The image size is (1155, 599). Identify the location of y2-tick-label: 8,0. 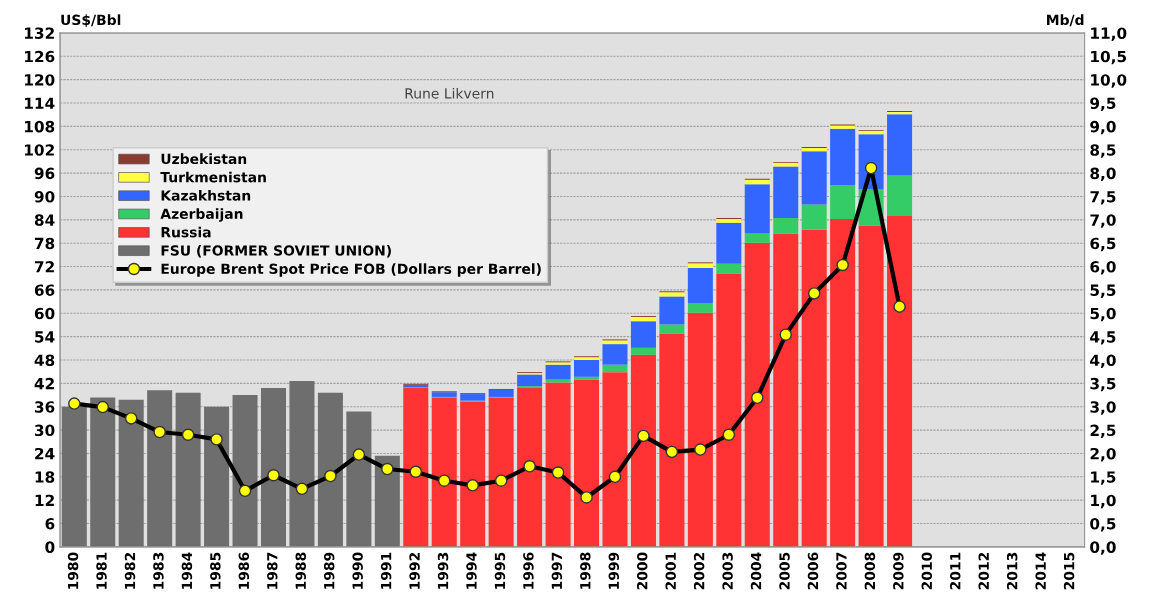
(1103, 174).